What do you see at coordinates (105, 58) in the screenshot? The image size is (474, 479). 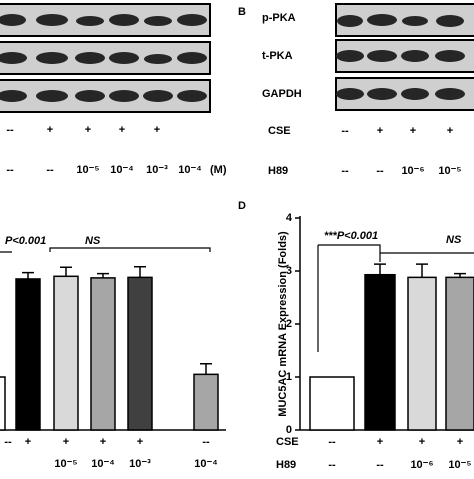 I see `blot-a` at bounding box center [105, 58].